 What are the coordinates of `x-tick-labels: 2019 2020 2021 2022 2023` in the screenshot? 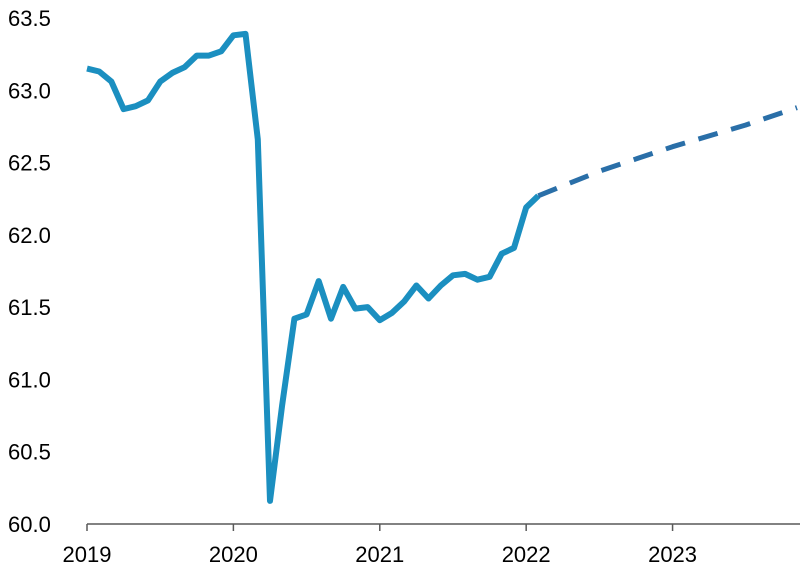 It's located at (380, 554).